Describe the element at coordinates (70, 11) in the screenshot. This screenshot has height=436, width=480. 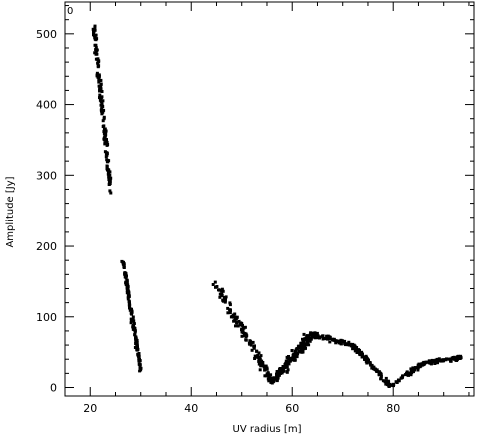
I see `panel-label: 0` at that location.